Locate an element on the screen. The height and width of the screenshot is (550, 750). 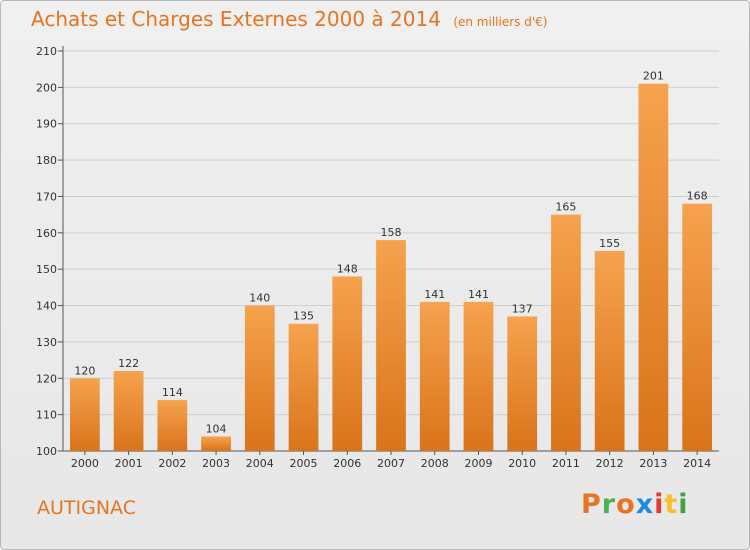
y-tick-label: 110 is located at coordinates (46, 415).